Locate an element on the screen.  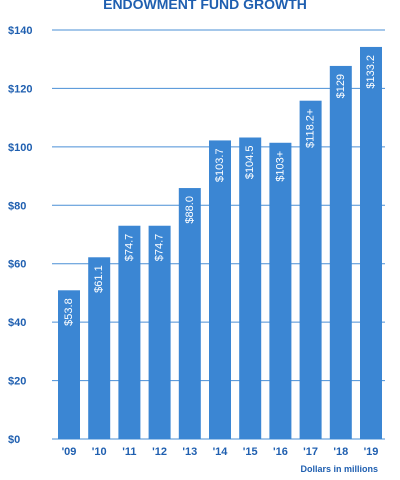
bar-value-label: $104.5 is located at coordinates (250, 163).